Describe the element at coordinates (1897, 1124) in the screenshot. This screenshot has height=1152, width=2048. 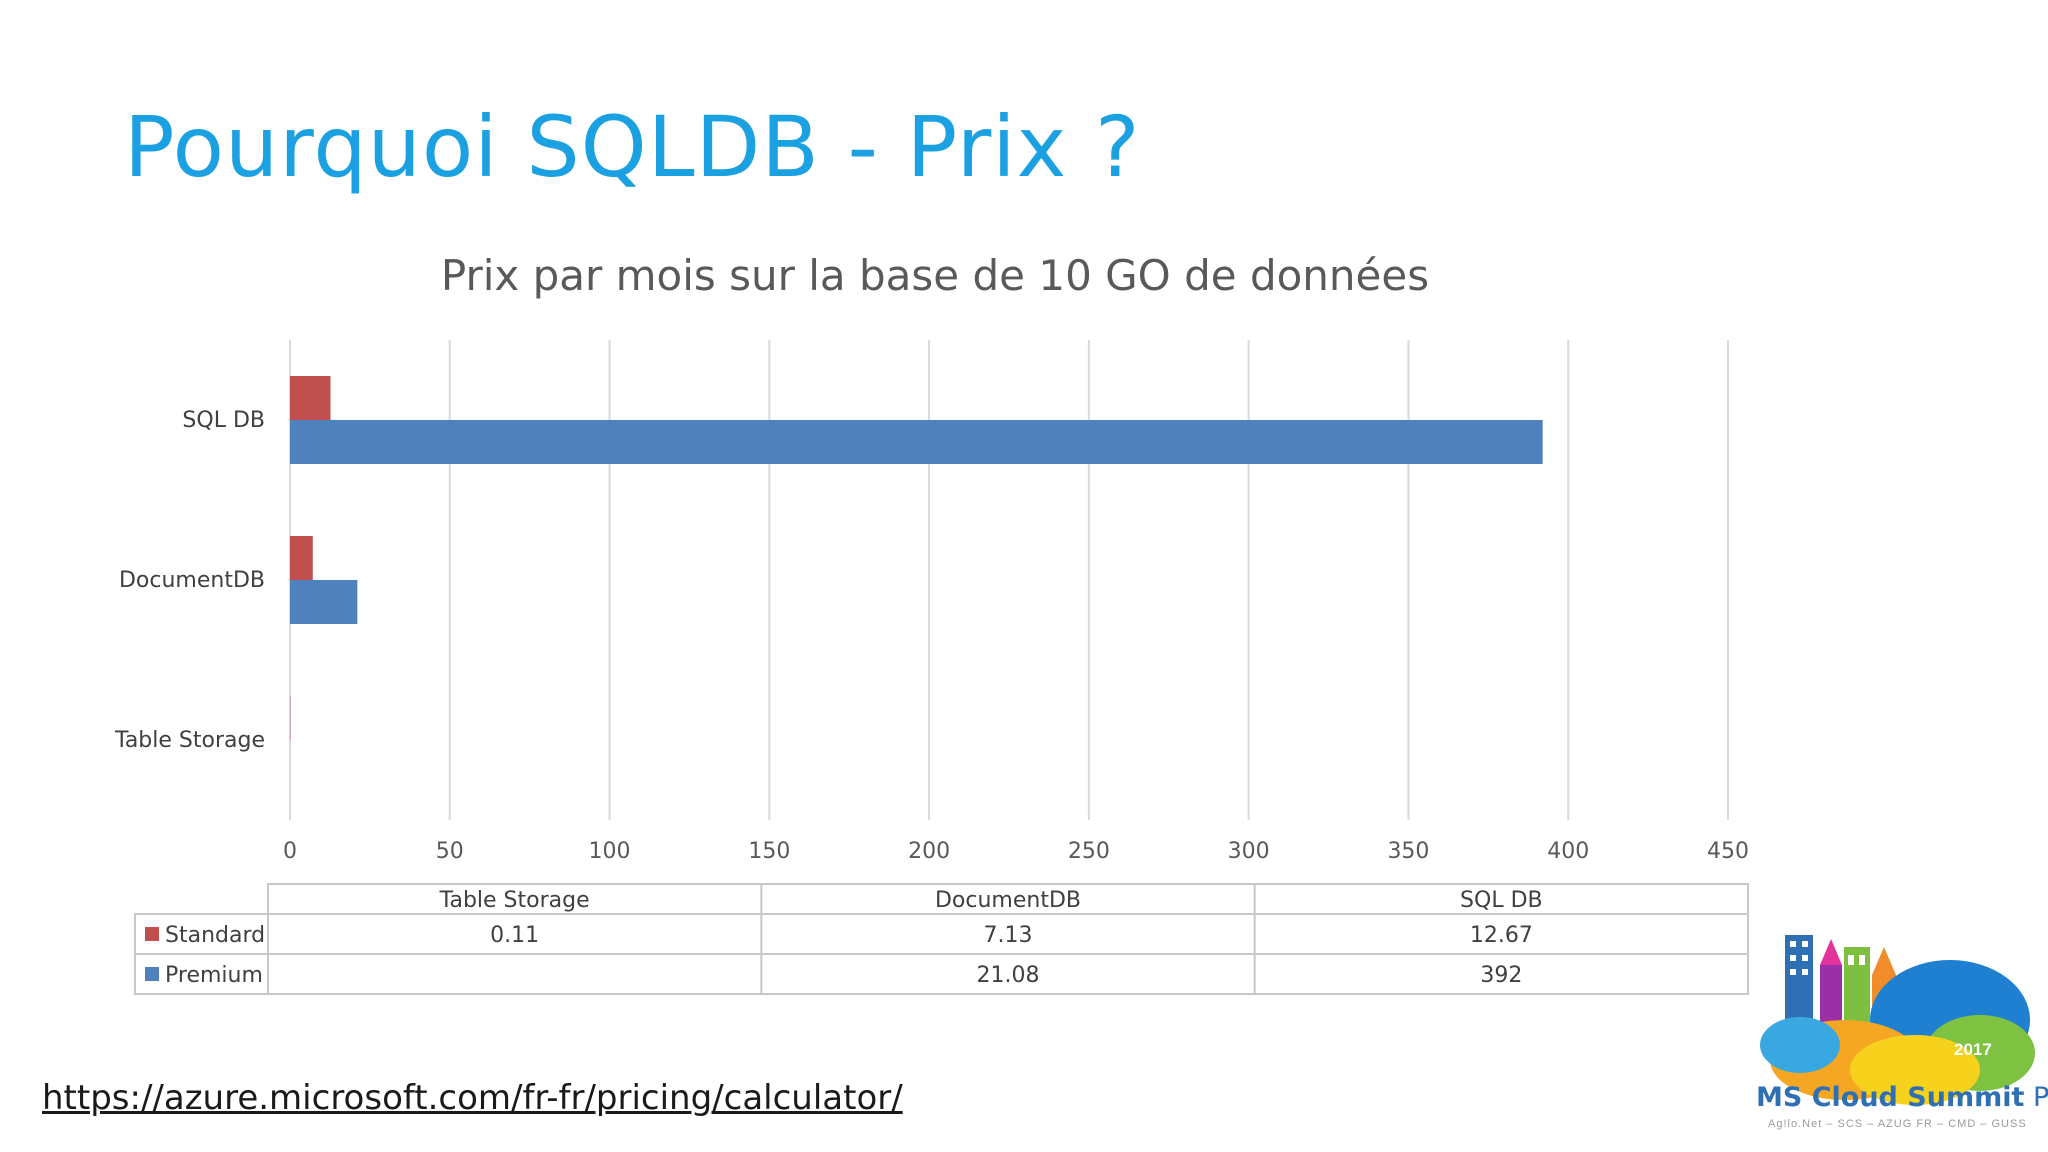
I see `logo-subtitle: Ag!lo.Net – SCS – AZUG FR – CMD – GUSS` at that location.